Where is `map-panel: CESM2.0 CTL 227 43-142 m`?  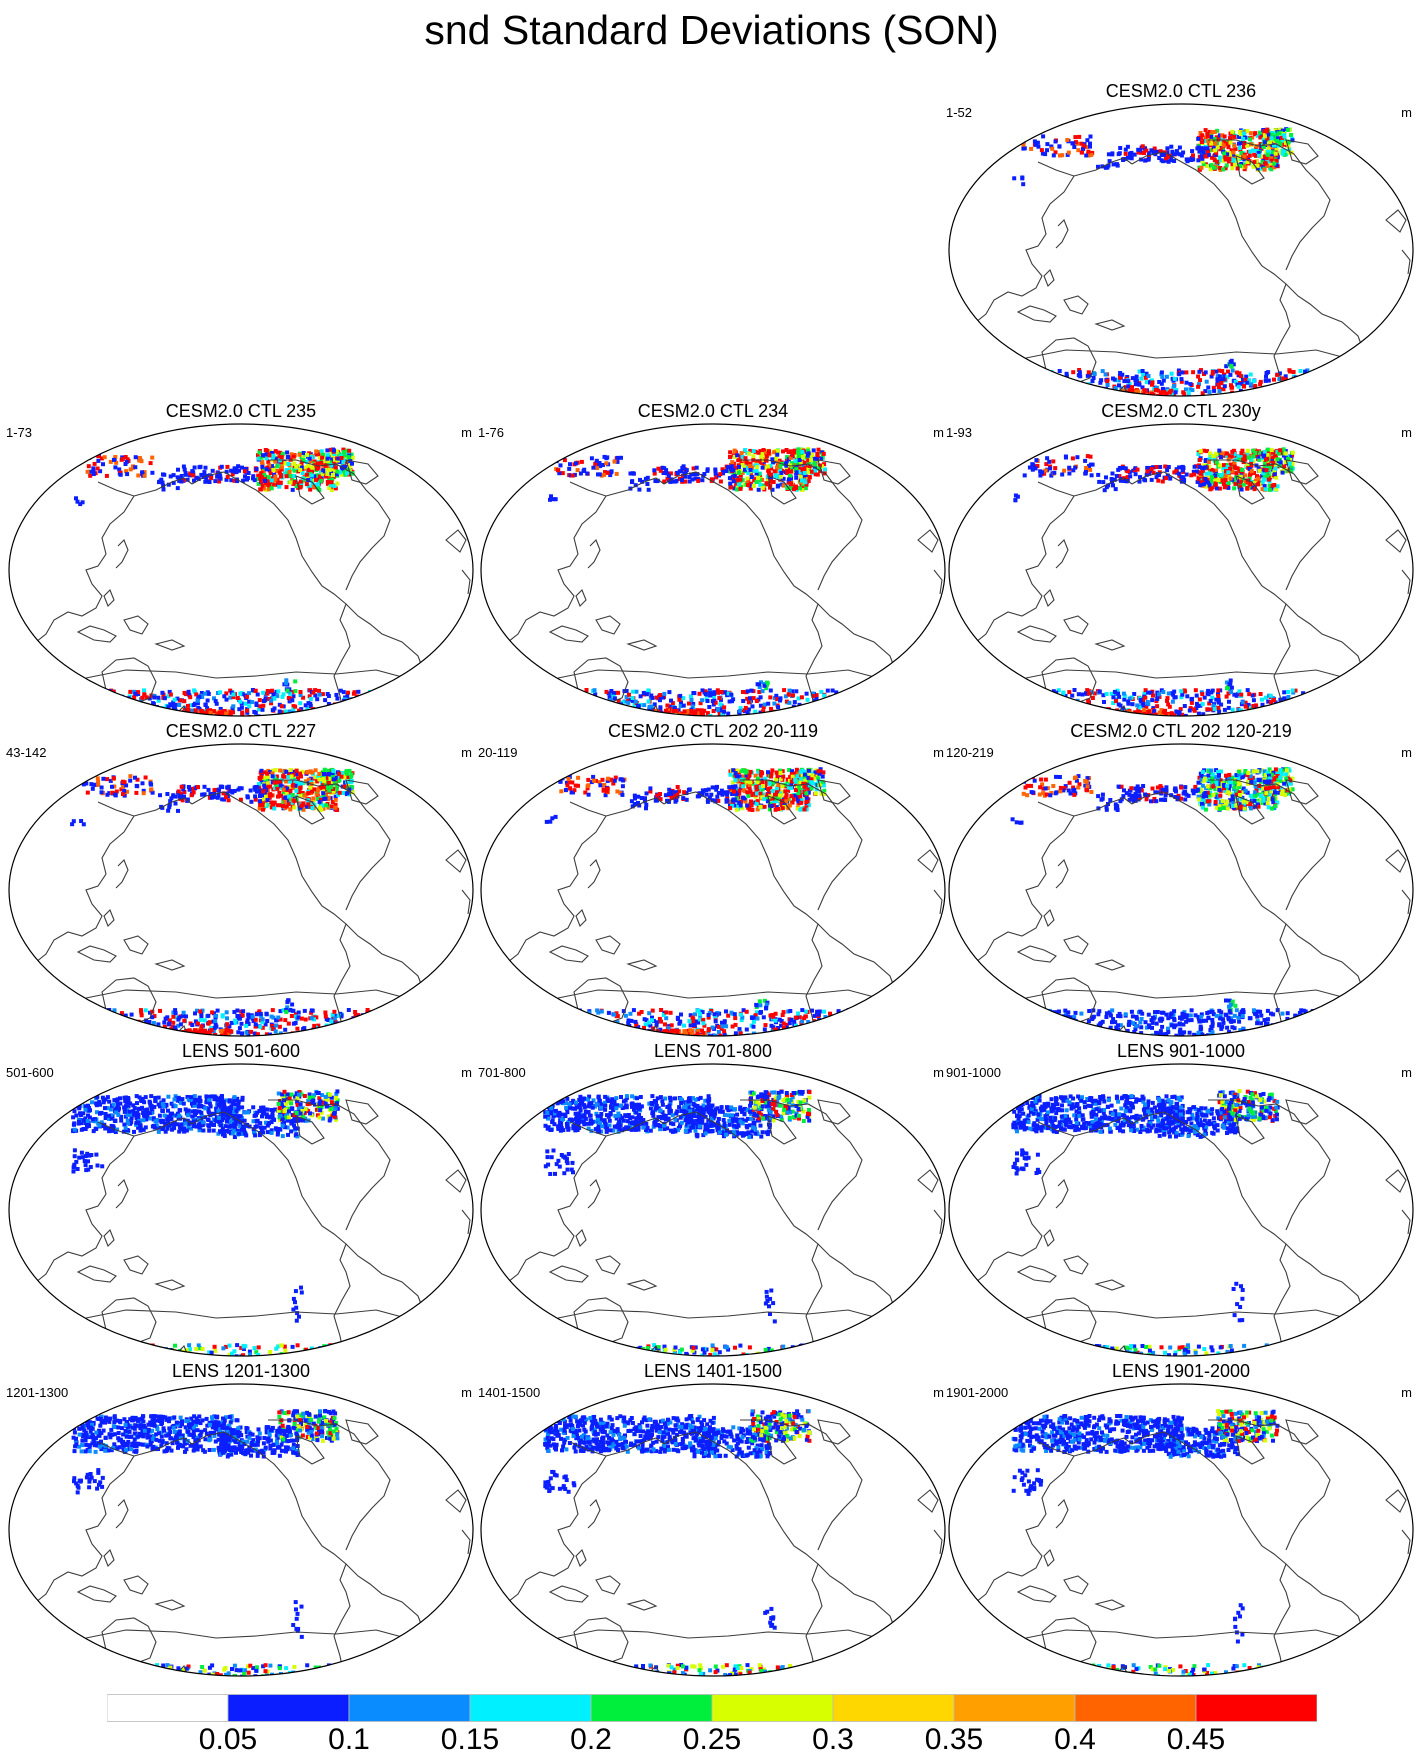 map-panel: CESM2.0 CTL 227 43-142 m is located at coordinates (241, 878).